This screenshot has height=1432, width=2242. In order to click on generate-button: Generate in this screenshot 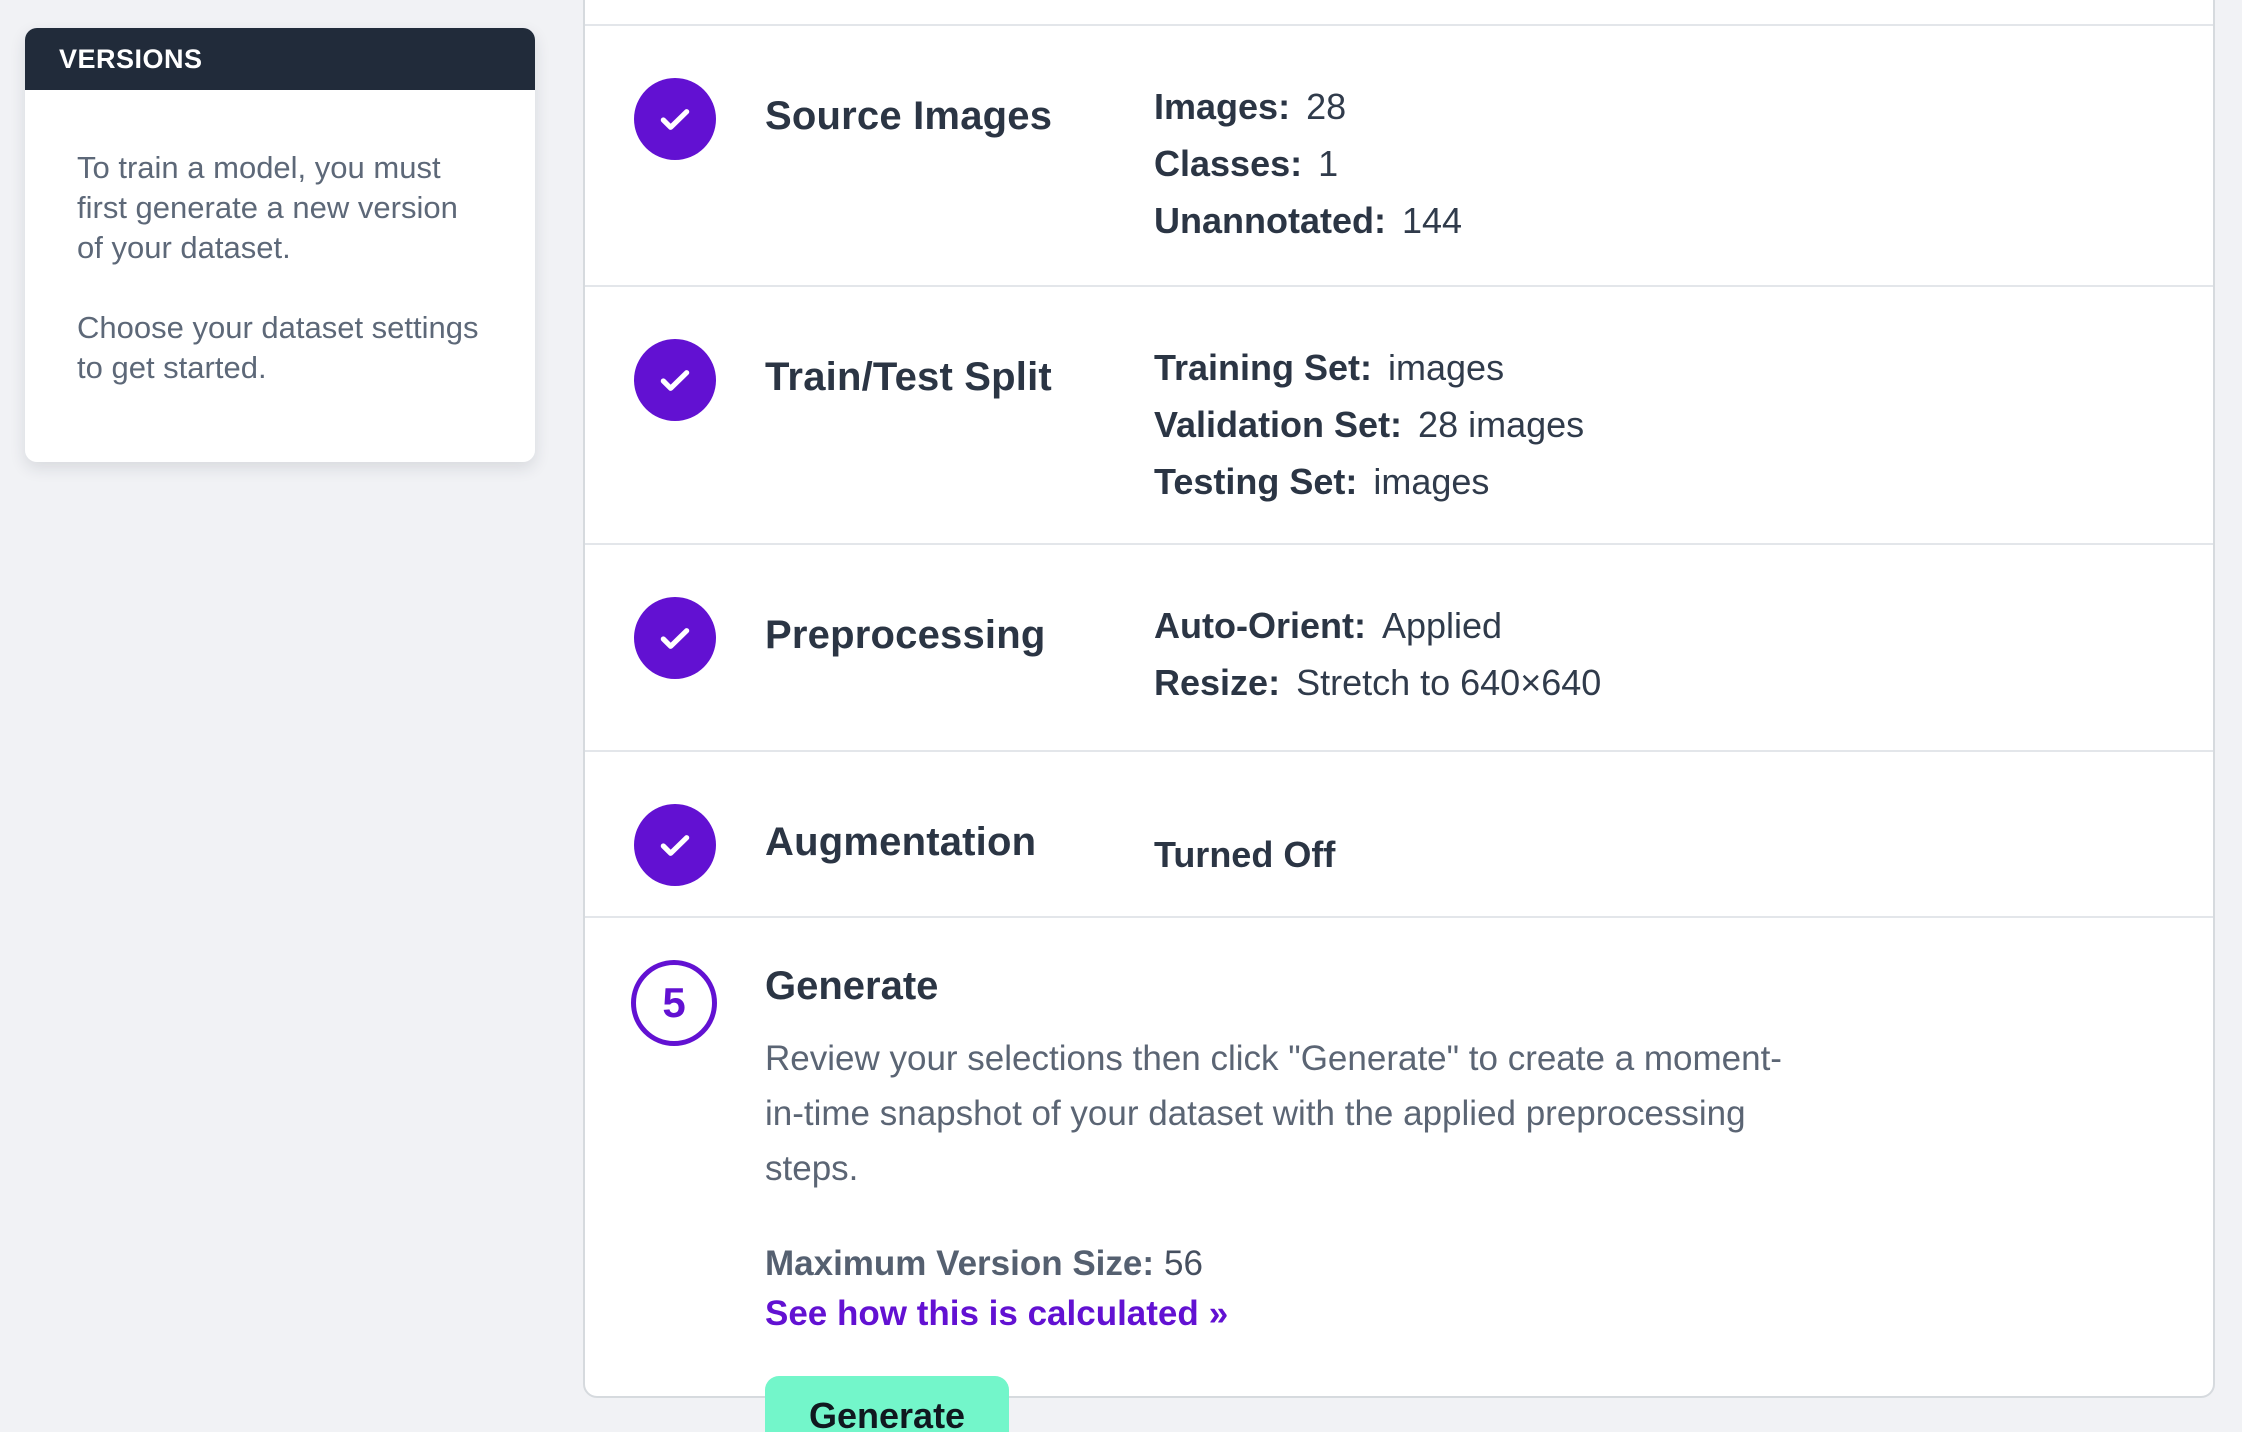, I will do `click(887, 1404)`.